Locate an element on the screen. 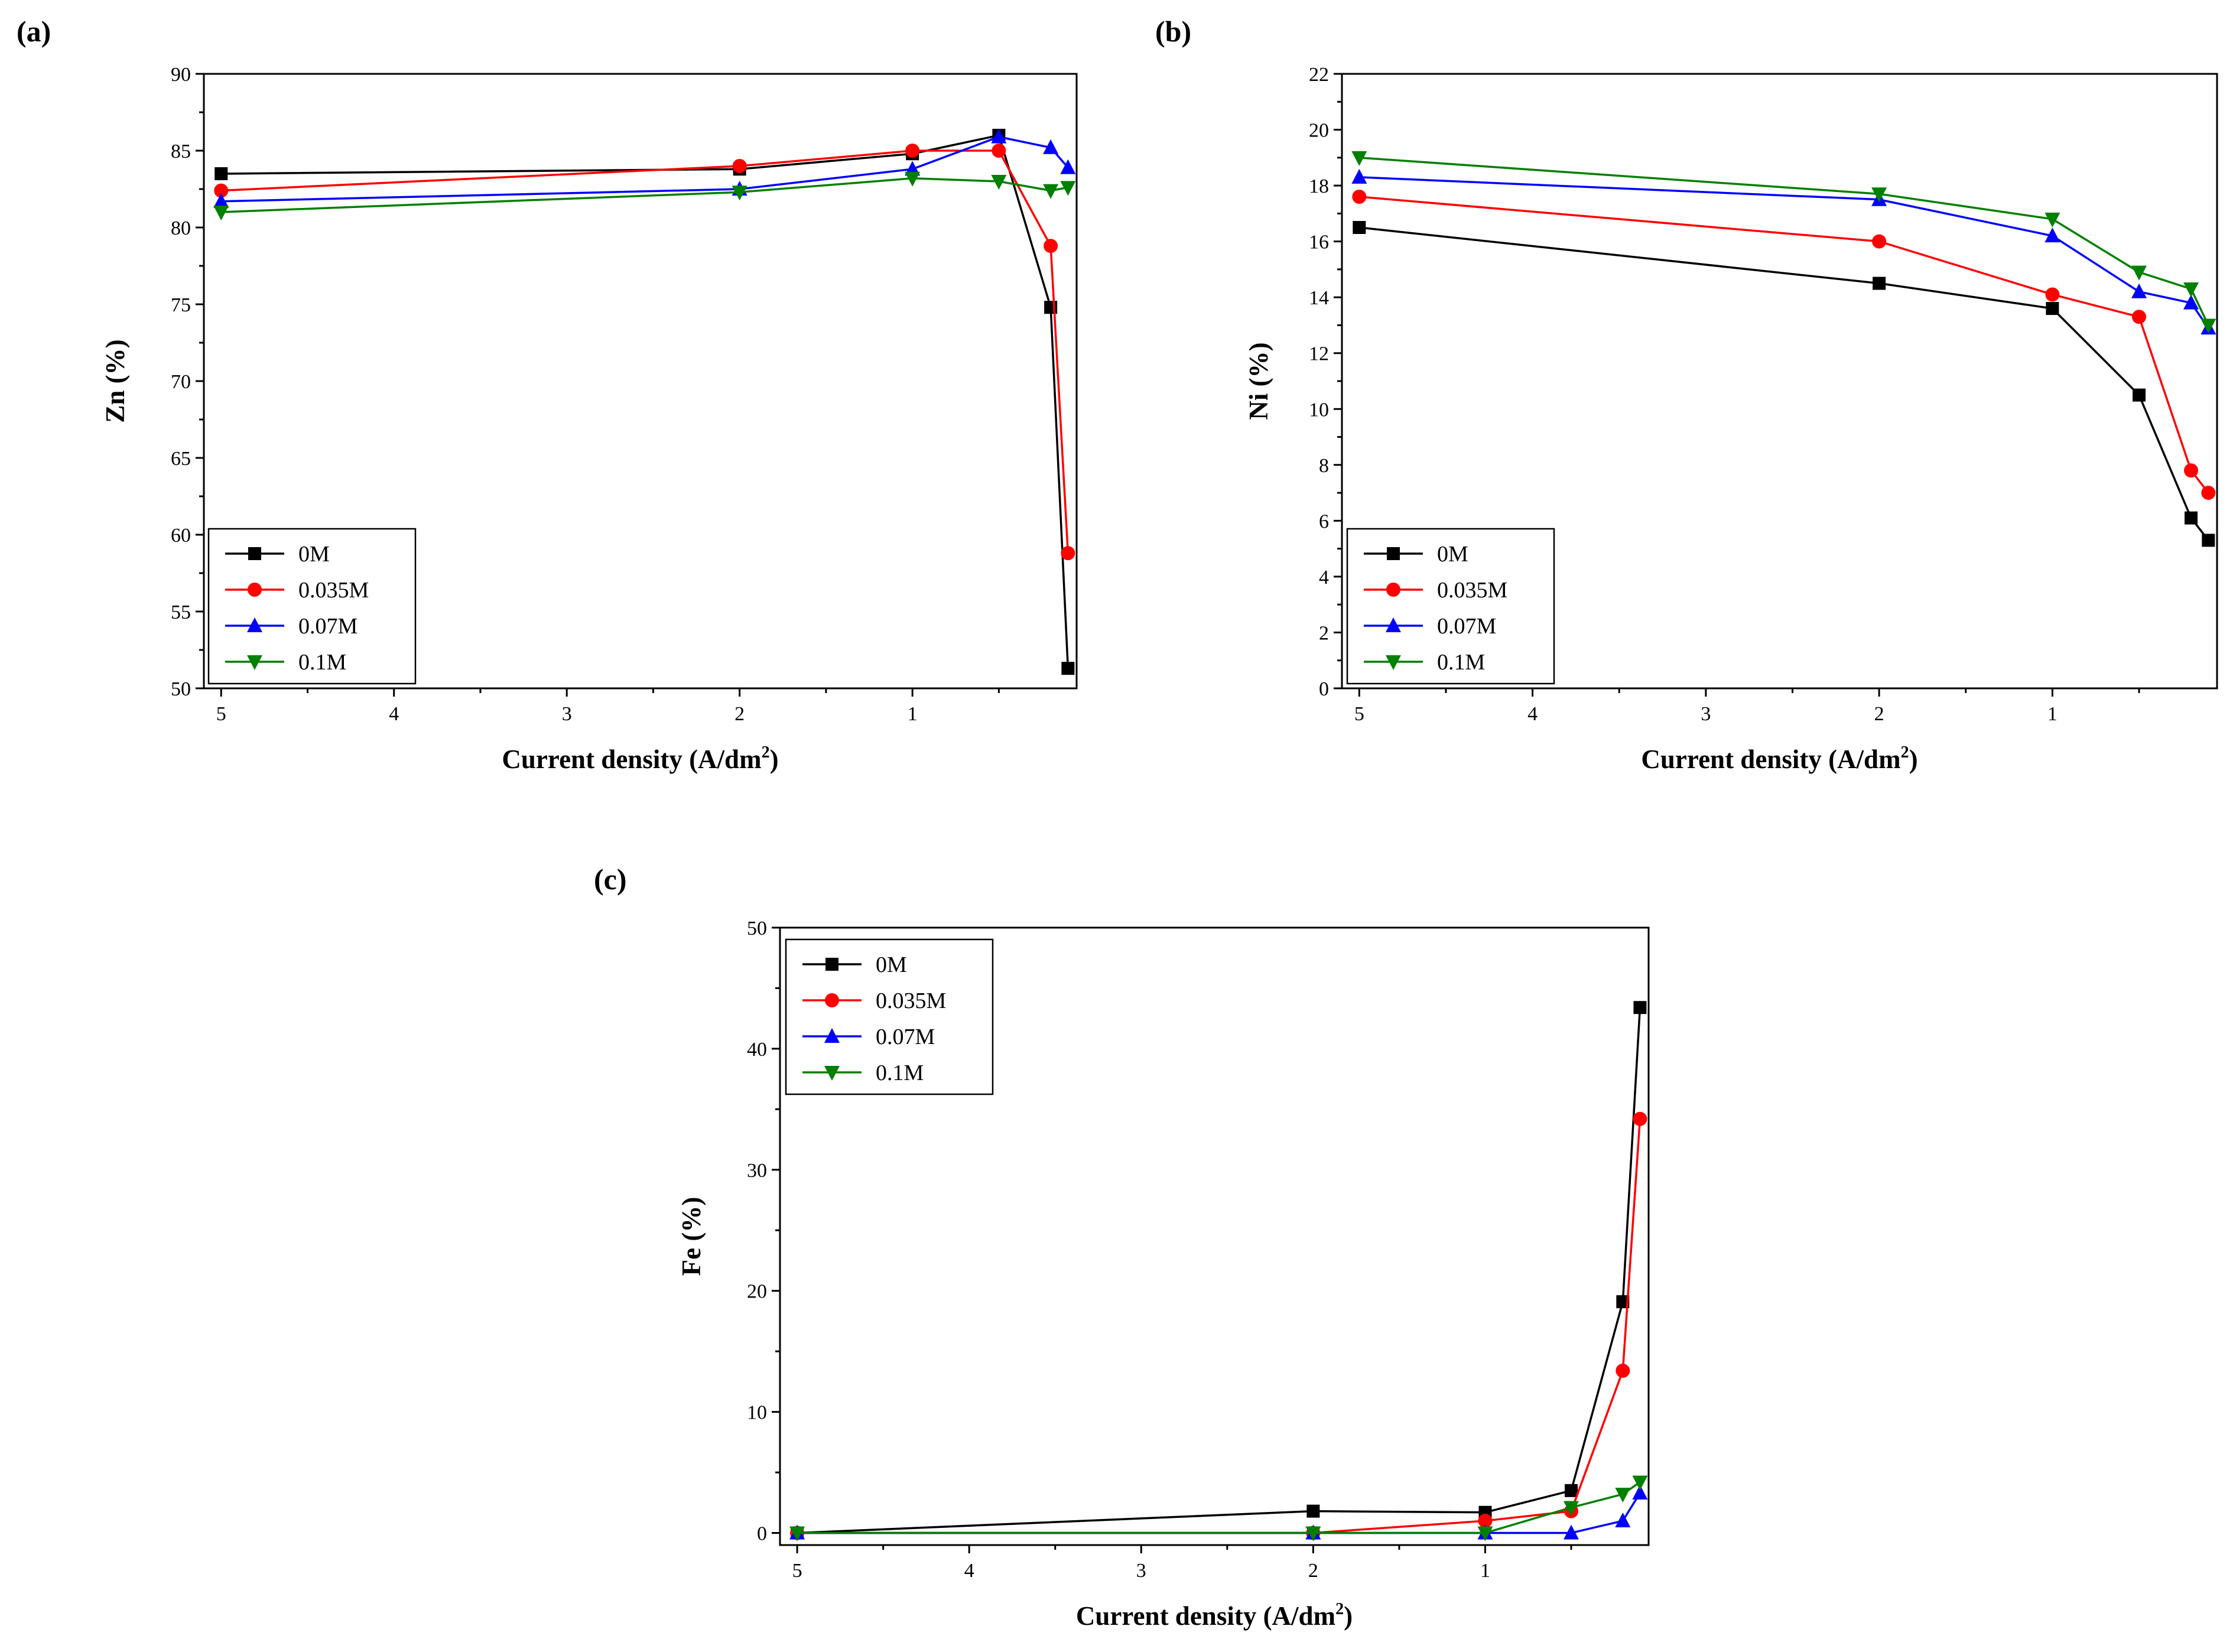 Image resolution: width=2233 pixels, height=1652 pixels. x-axis-title: Current density (A/dm2) is located at coordinates (1779, 758).